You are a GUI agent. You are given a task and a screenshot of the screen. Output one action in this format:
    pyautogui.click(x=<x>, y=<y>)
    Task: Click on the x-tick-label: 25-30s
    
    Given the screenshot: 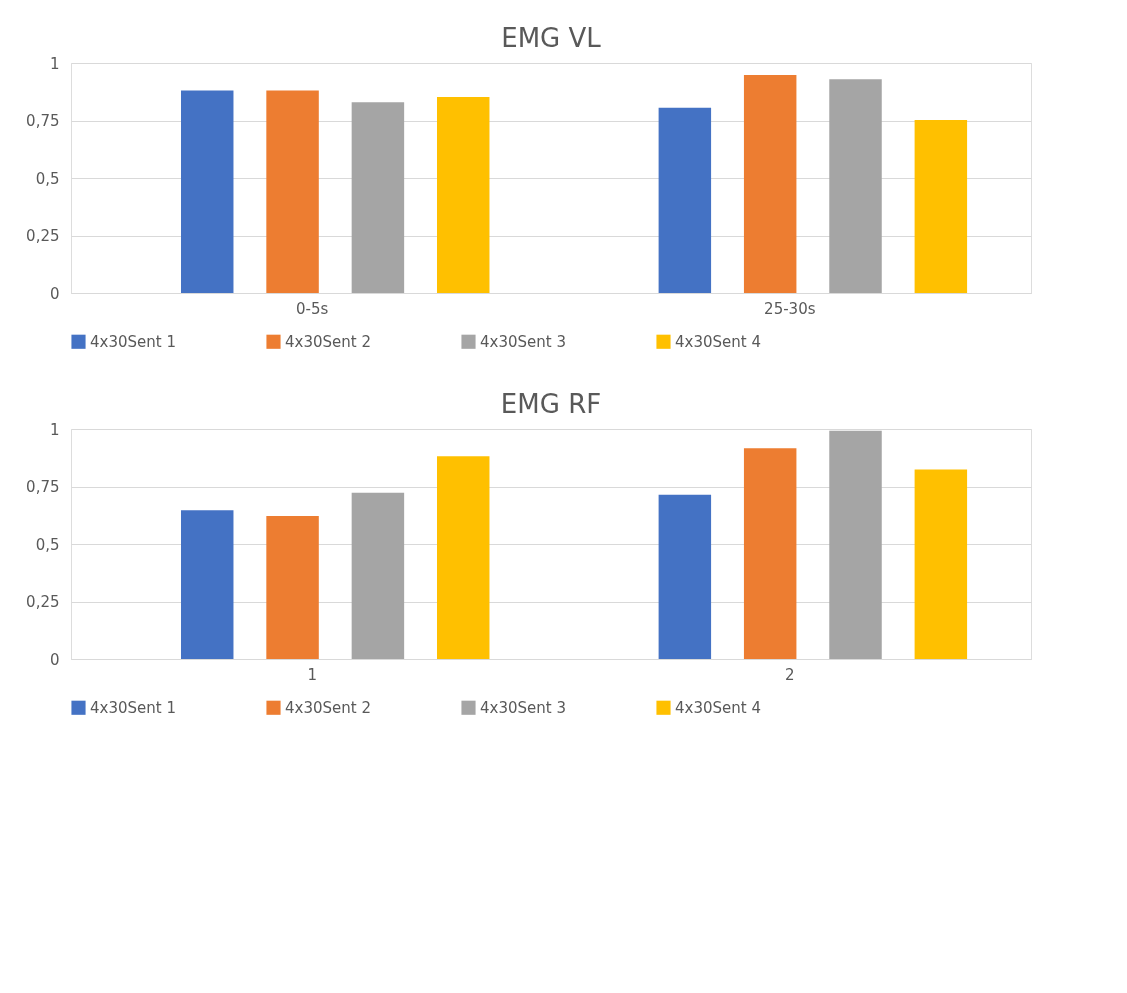 What is the action you would take?
    pyautogui.click(x=790, y=308)
    